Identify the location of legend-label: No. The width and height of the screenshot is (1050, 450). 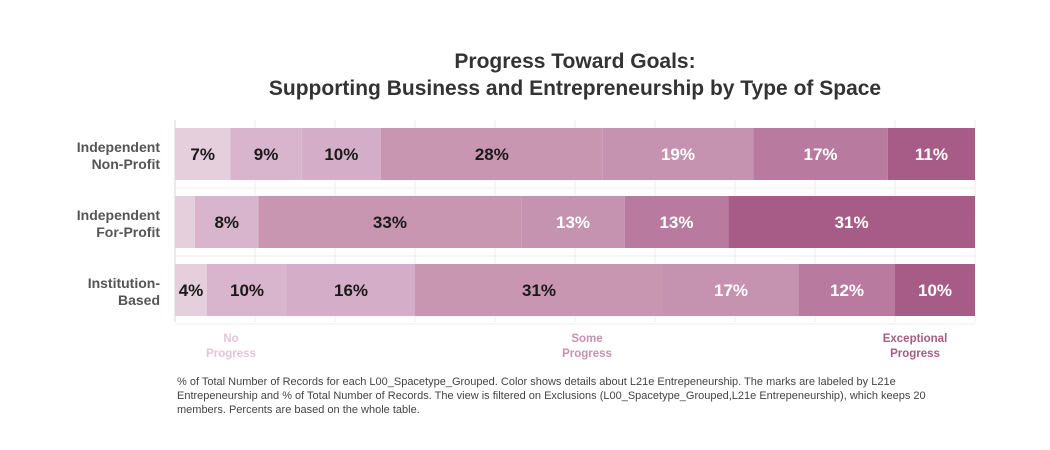
(230, 339).